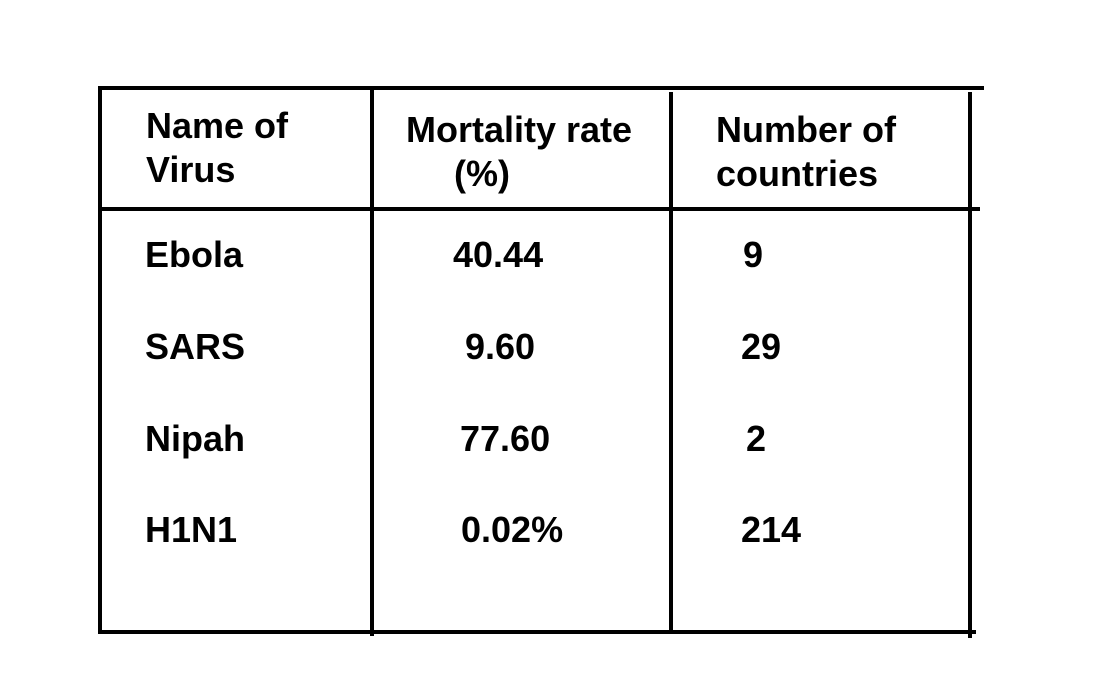 The width and height of the screenshot is (1120, 700). I want to click on table-right-border, so click(970, 365).